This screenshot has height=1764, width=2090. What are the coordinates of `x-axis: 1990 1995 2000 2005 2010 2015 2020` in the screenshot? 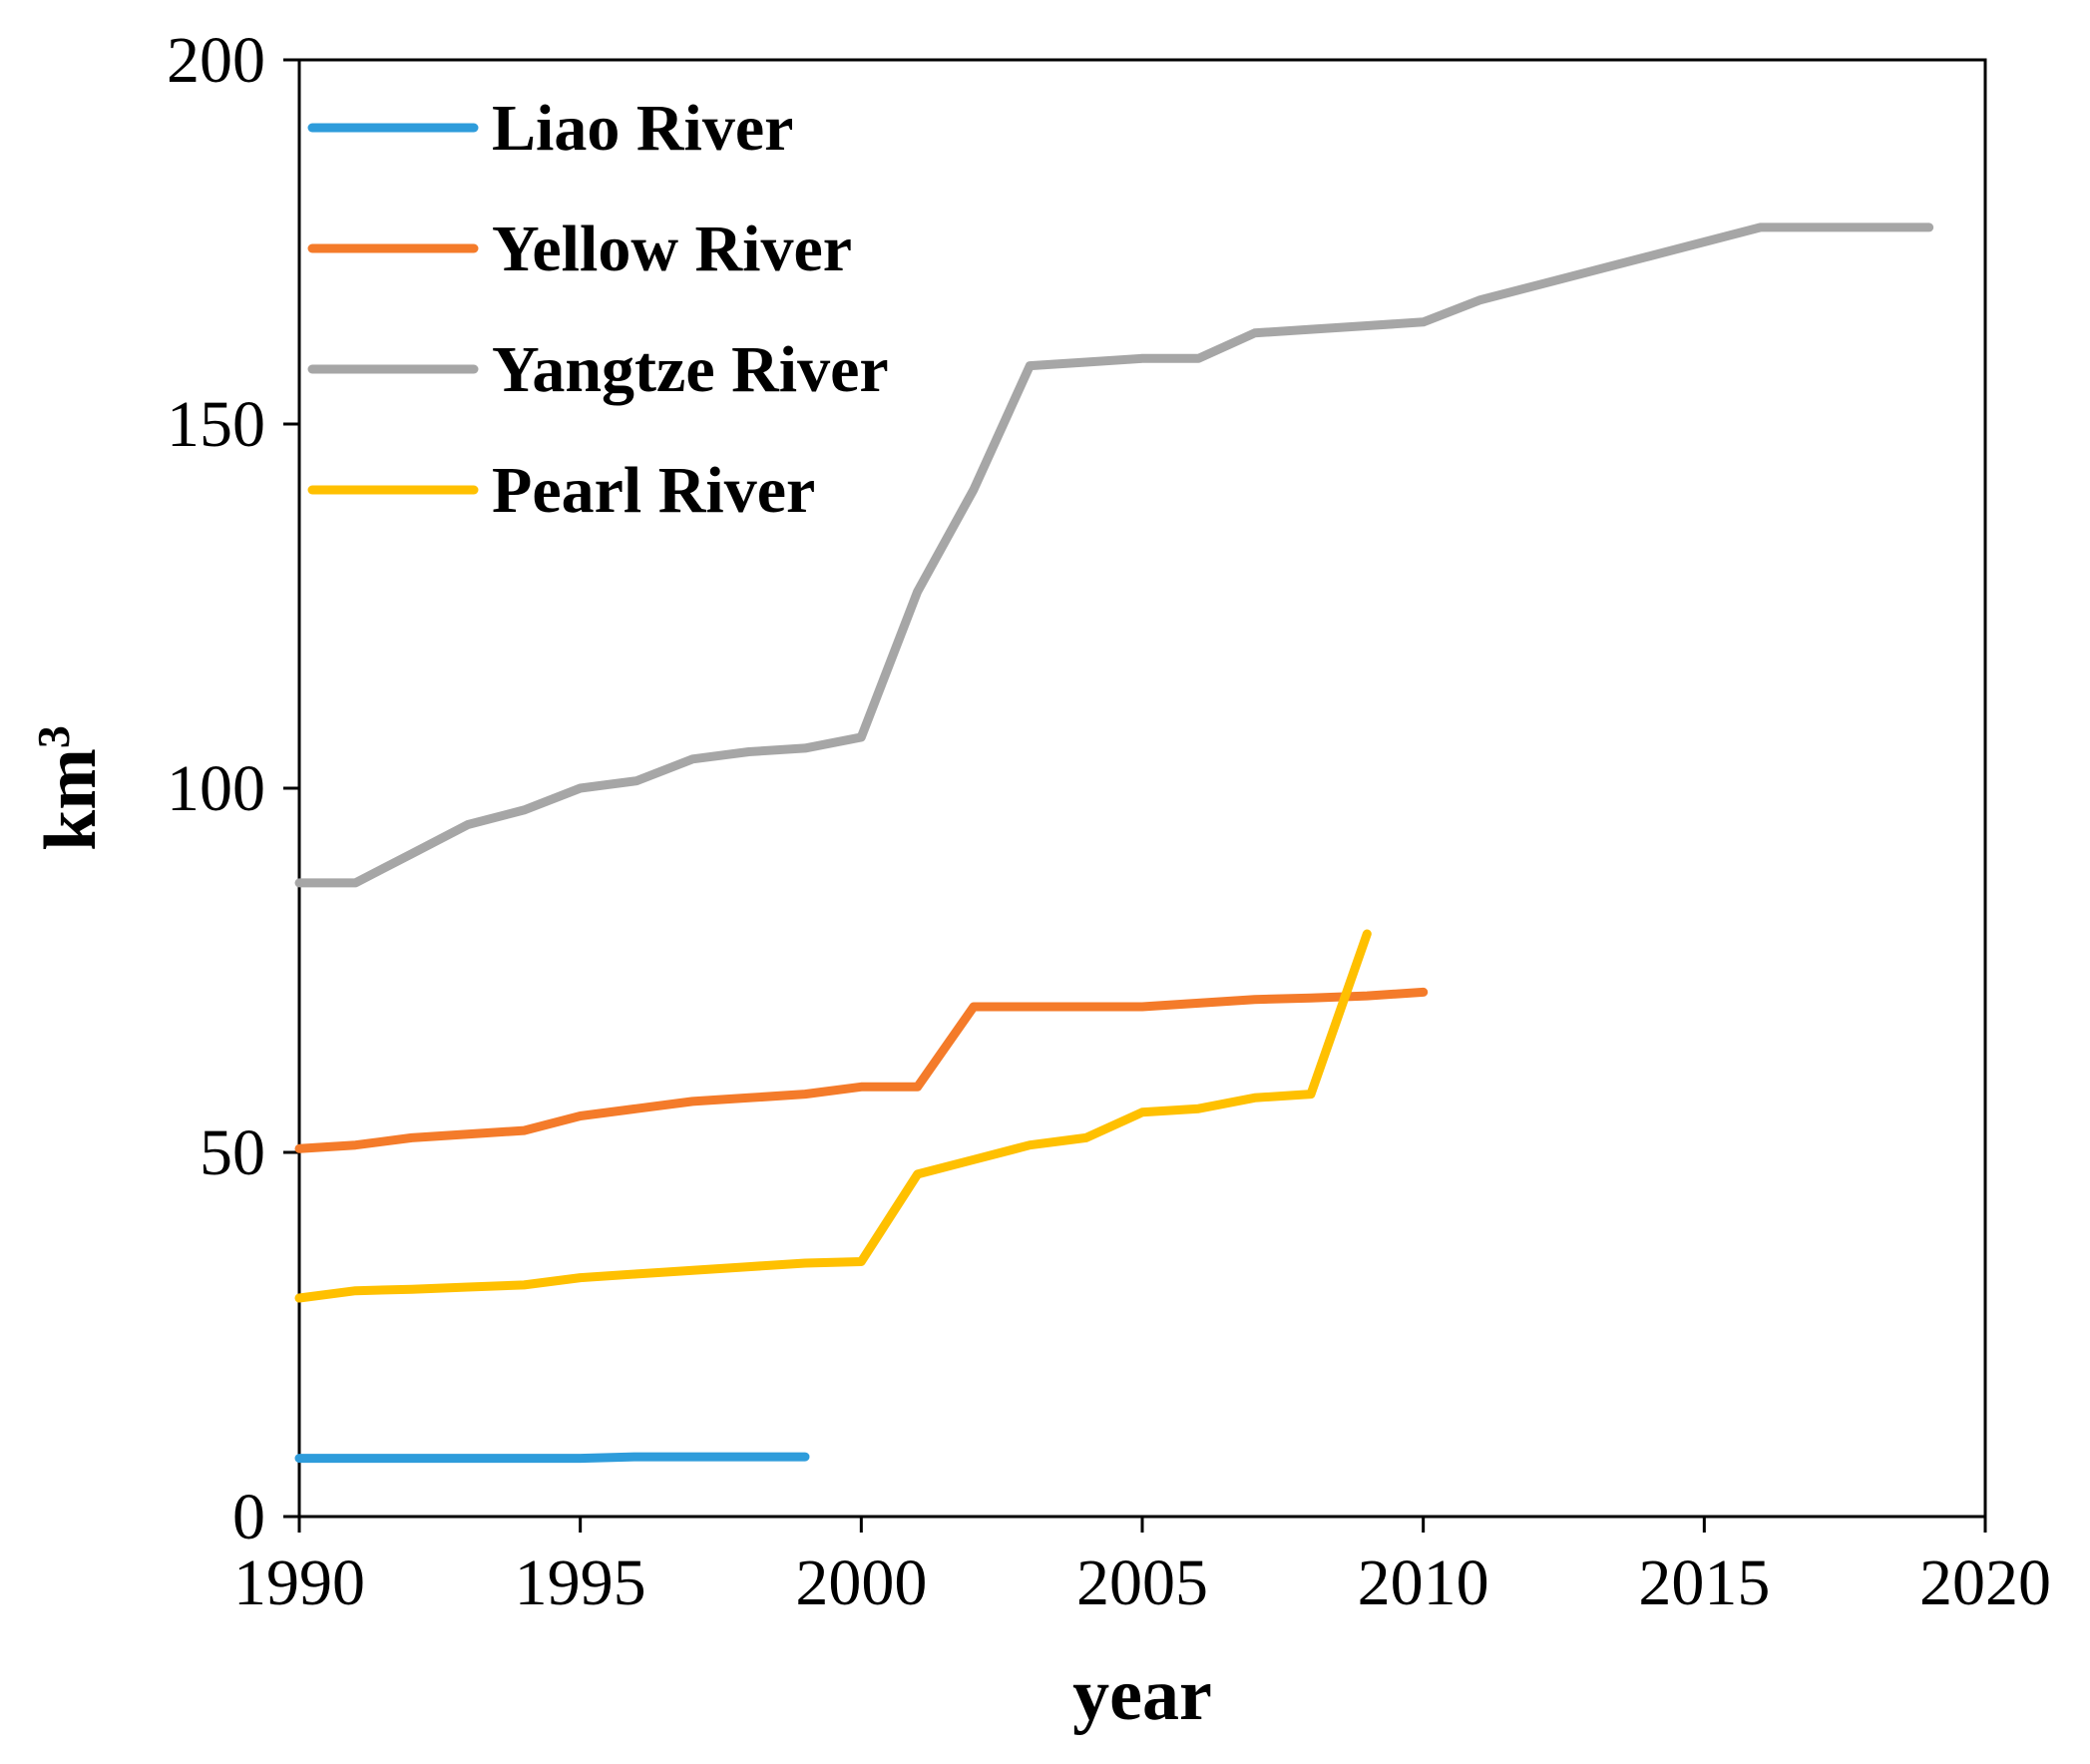 It's located at (1142, 1568).